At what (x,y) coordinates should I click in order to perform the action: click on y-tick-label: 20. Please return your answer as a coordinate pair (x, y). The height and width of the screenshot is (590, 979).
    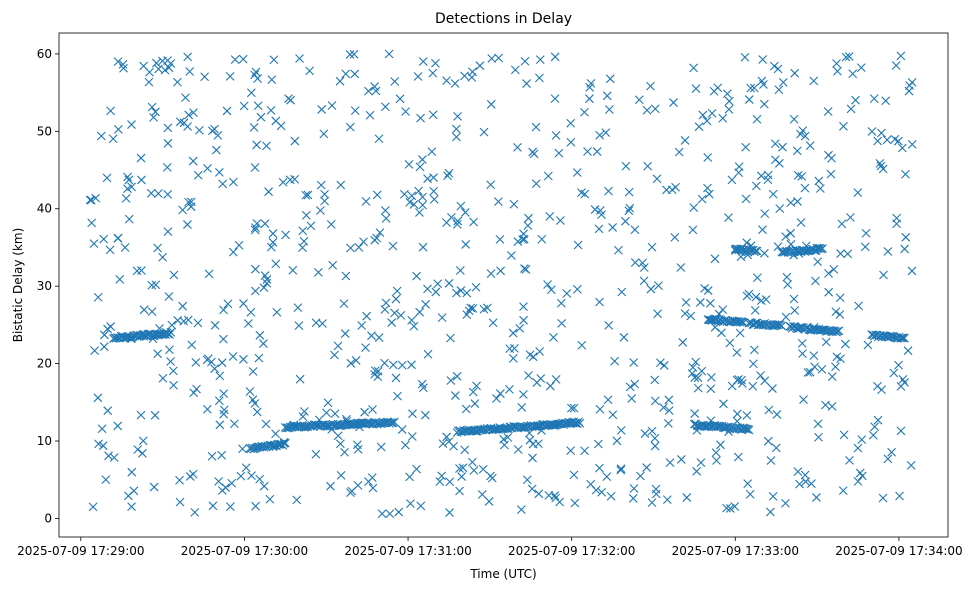
    Looking at the image, I should click on (44, 364).